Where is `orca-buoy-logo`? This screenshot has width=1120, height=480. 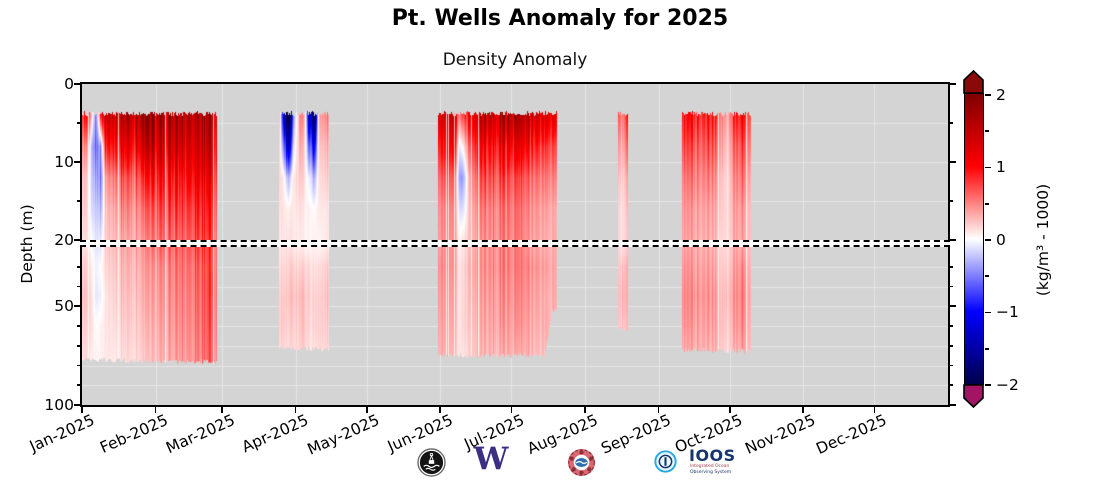 orca-buoy-logo is located at coordinates (431, 462).